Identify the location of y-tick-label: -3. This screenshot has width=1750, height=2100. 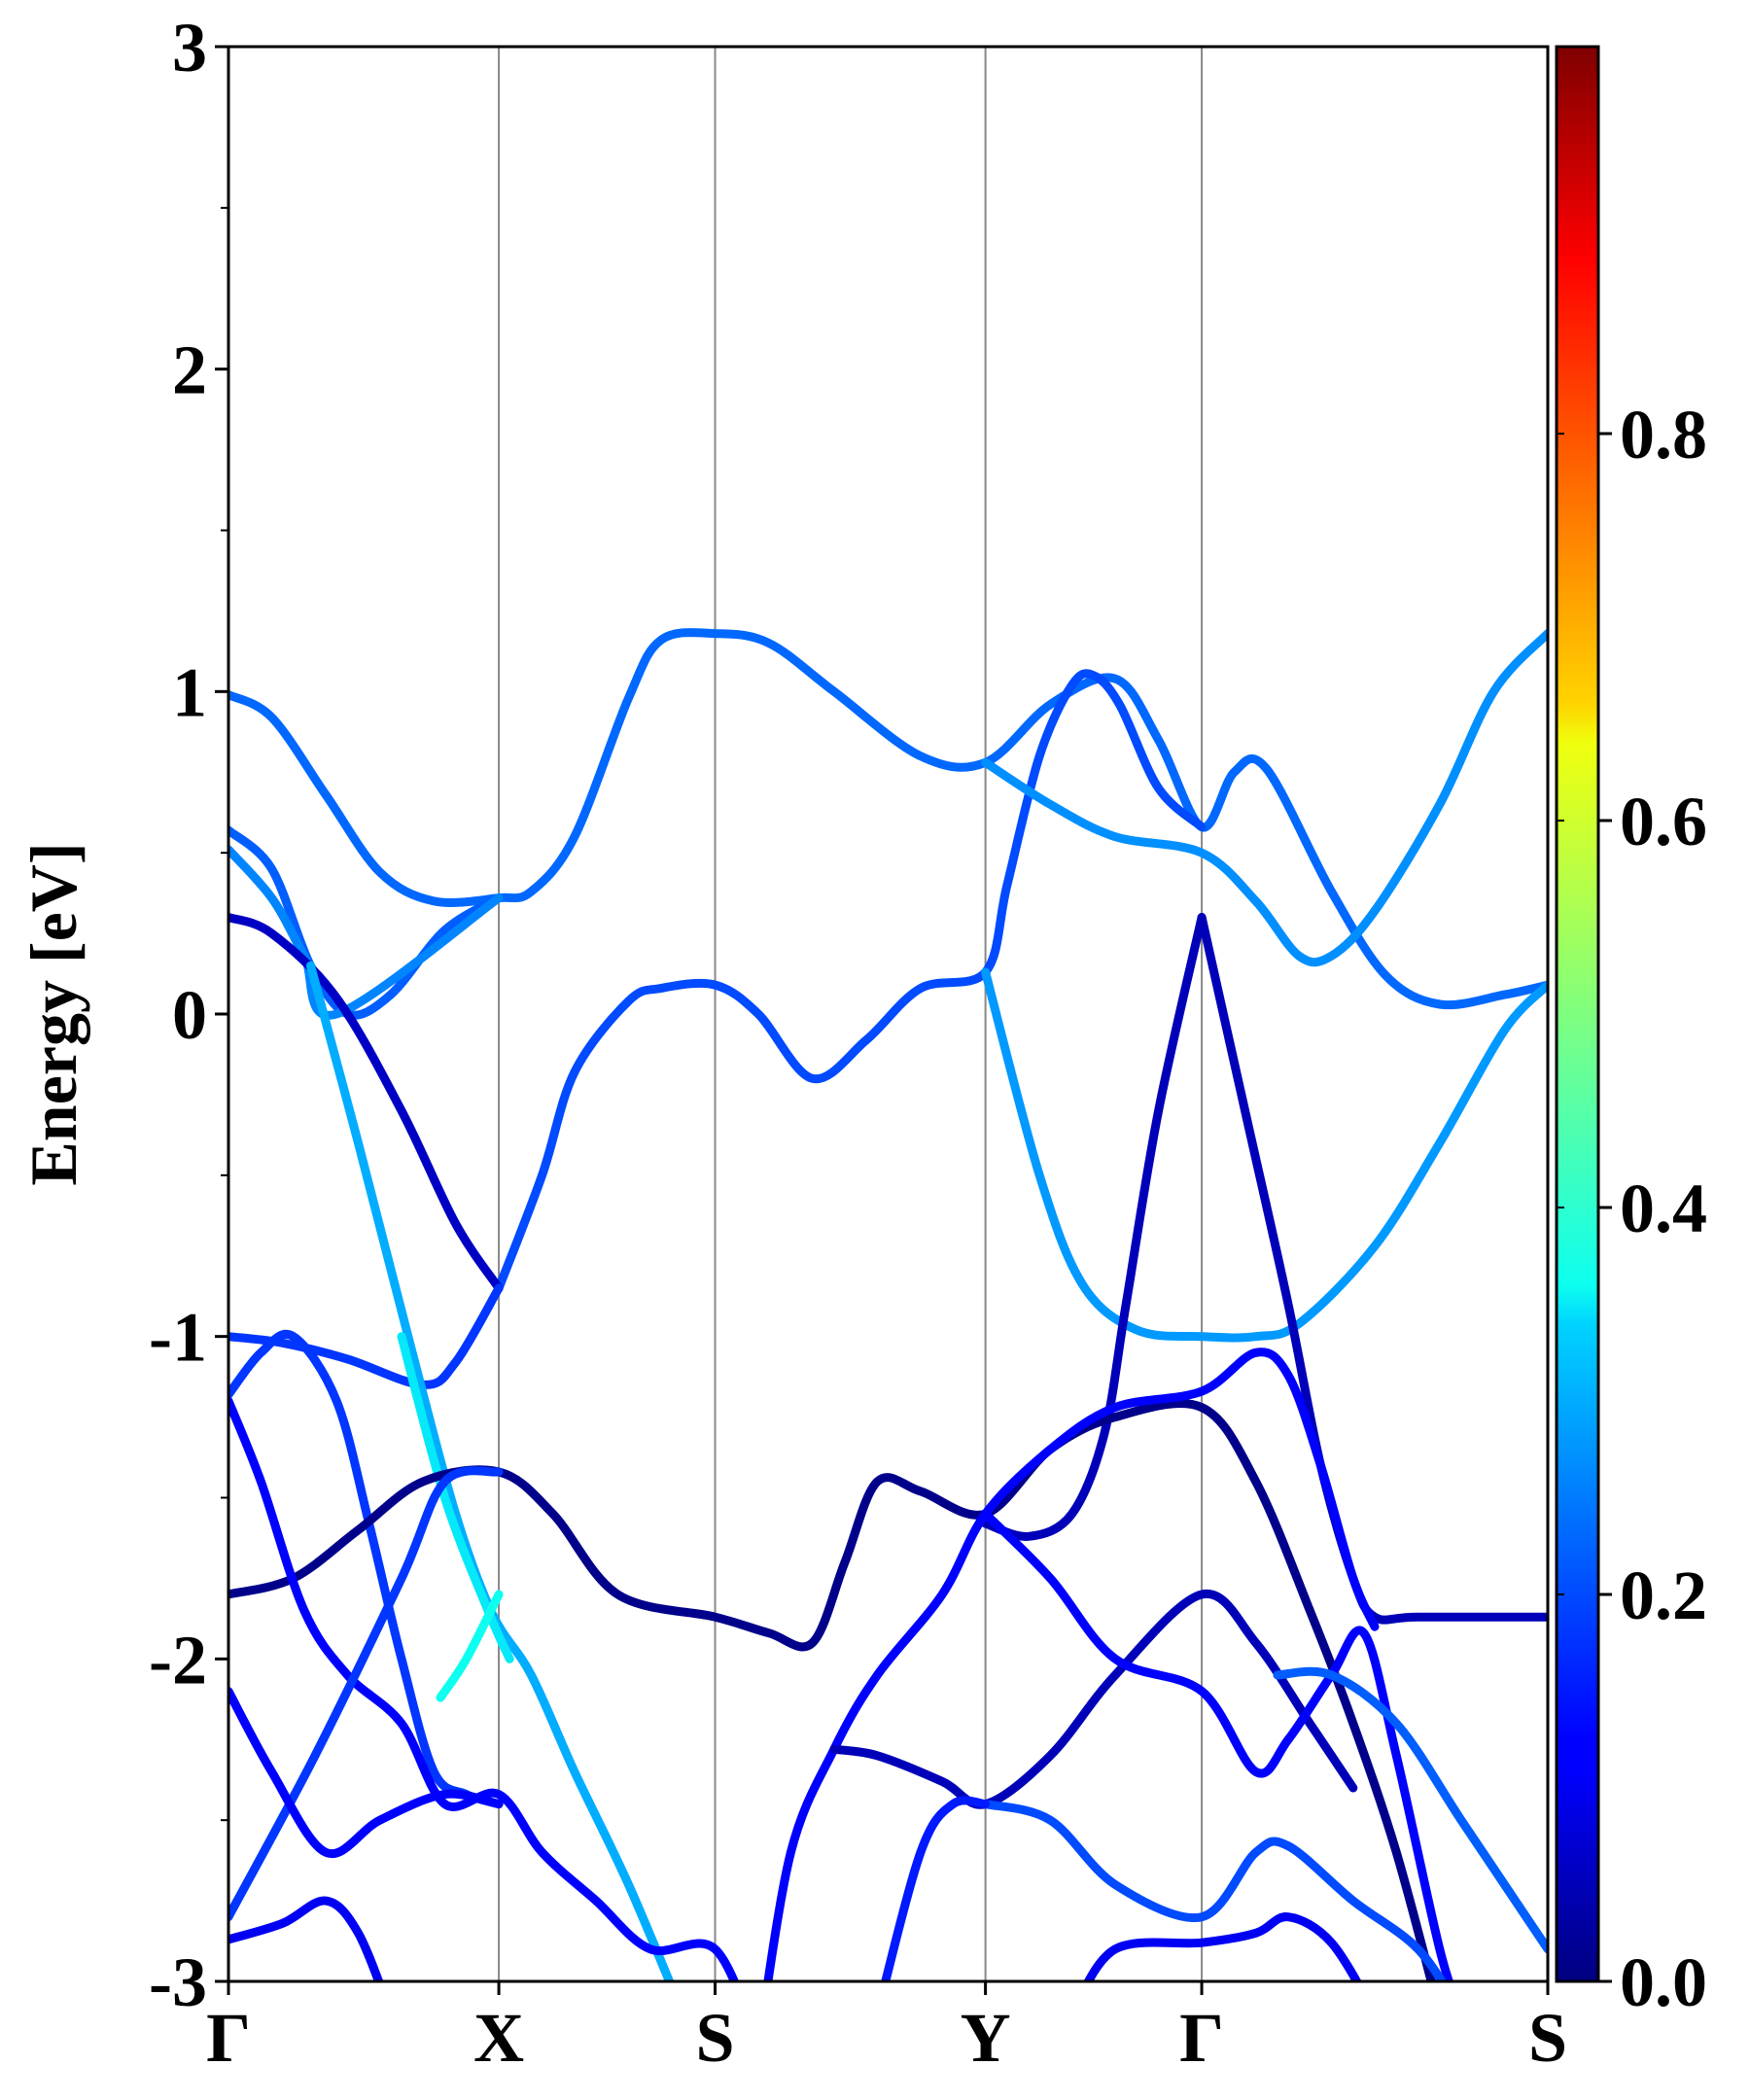
(178, 1982).